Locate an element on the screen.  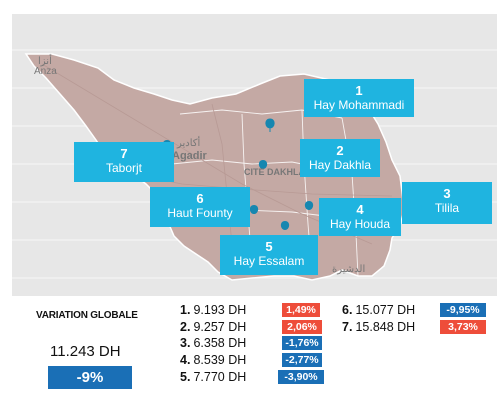
district-name: Haut Founty is located at coordinates (200, 213).